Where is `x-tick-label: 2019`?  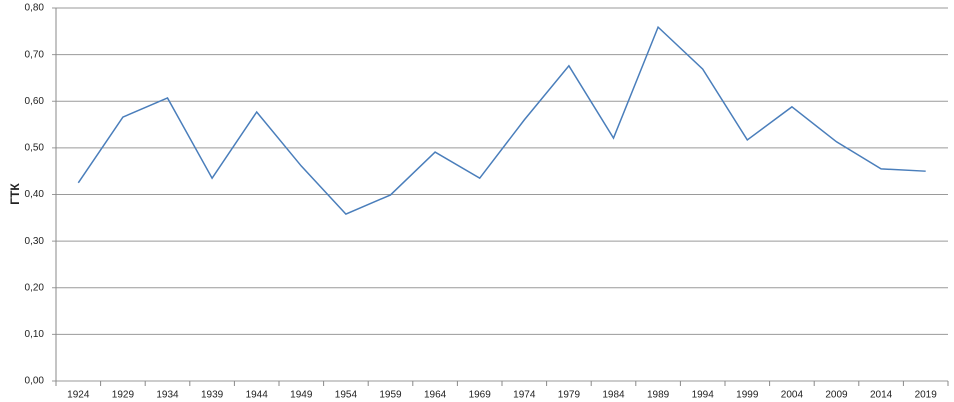
x-tick-label: 2019 is located at coordinates (926, 395).